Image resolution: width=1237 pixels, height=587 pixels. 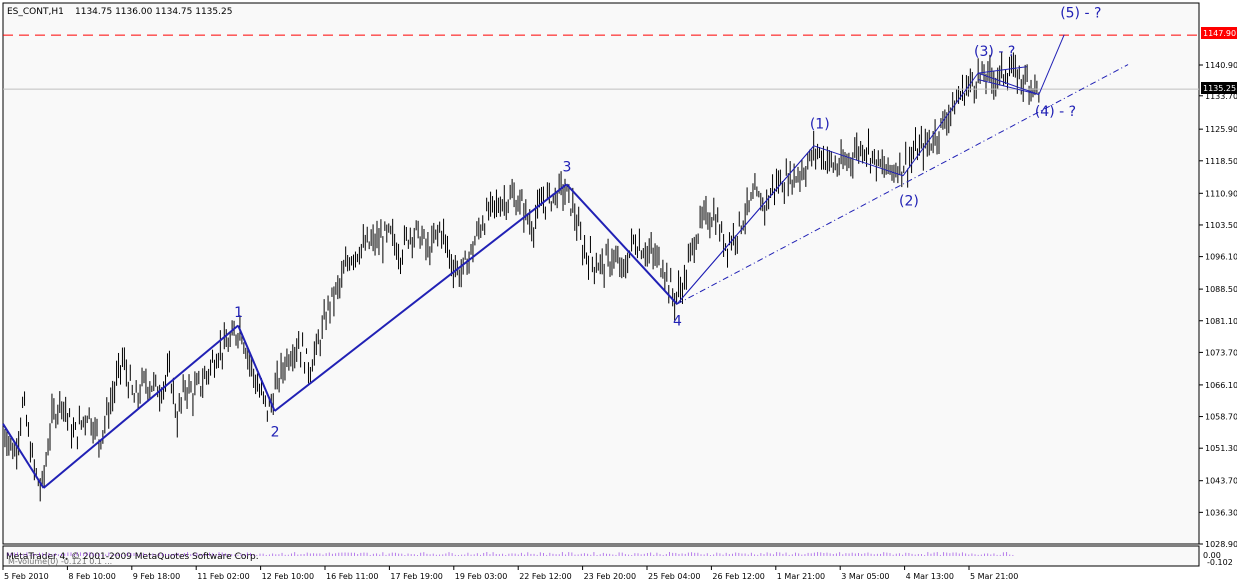 I want to click on price-tick-label: 1103.50, so click(x=1221, y=225).